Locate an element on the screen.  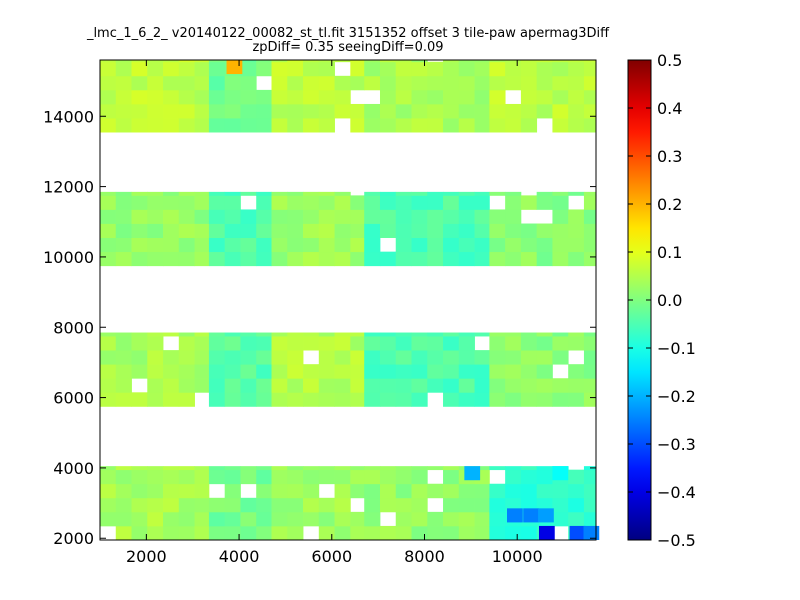
chart-subtitle: zpDiff= 0.35 seeingDiff=0.09 is located at coordinates (347, 47).